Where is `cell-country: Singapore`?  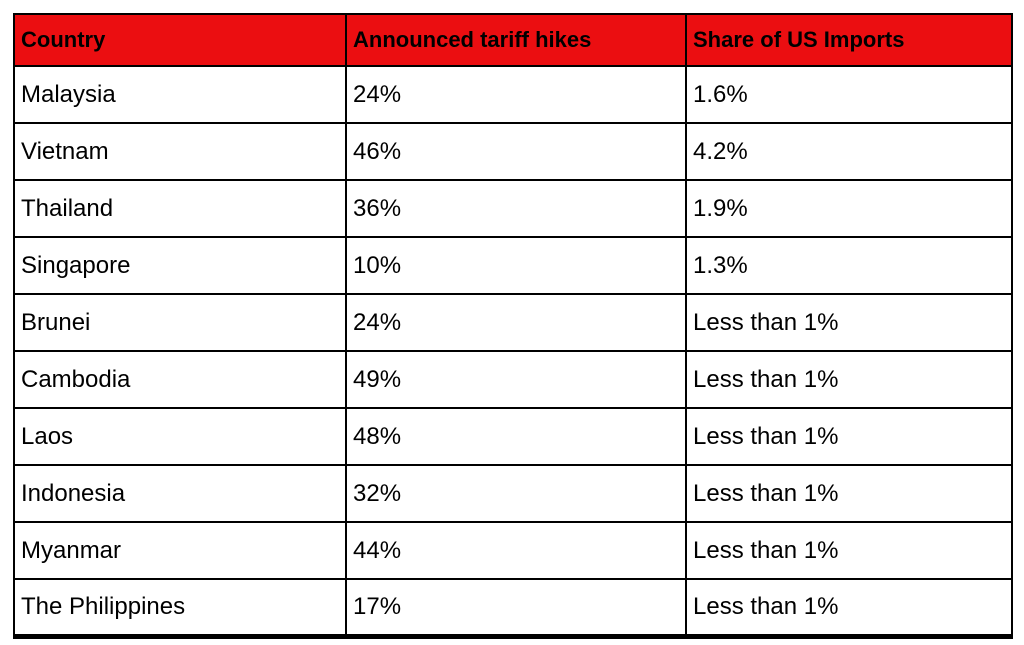
cell-country: Singapore is located at coordinates (180, 265).